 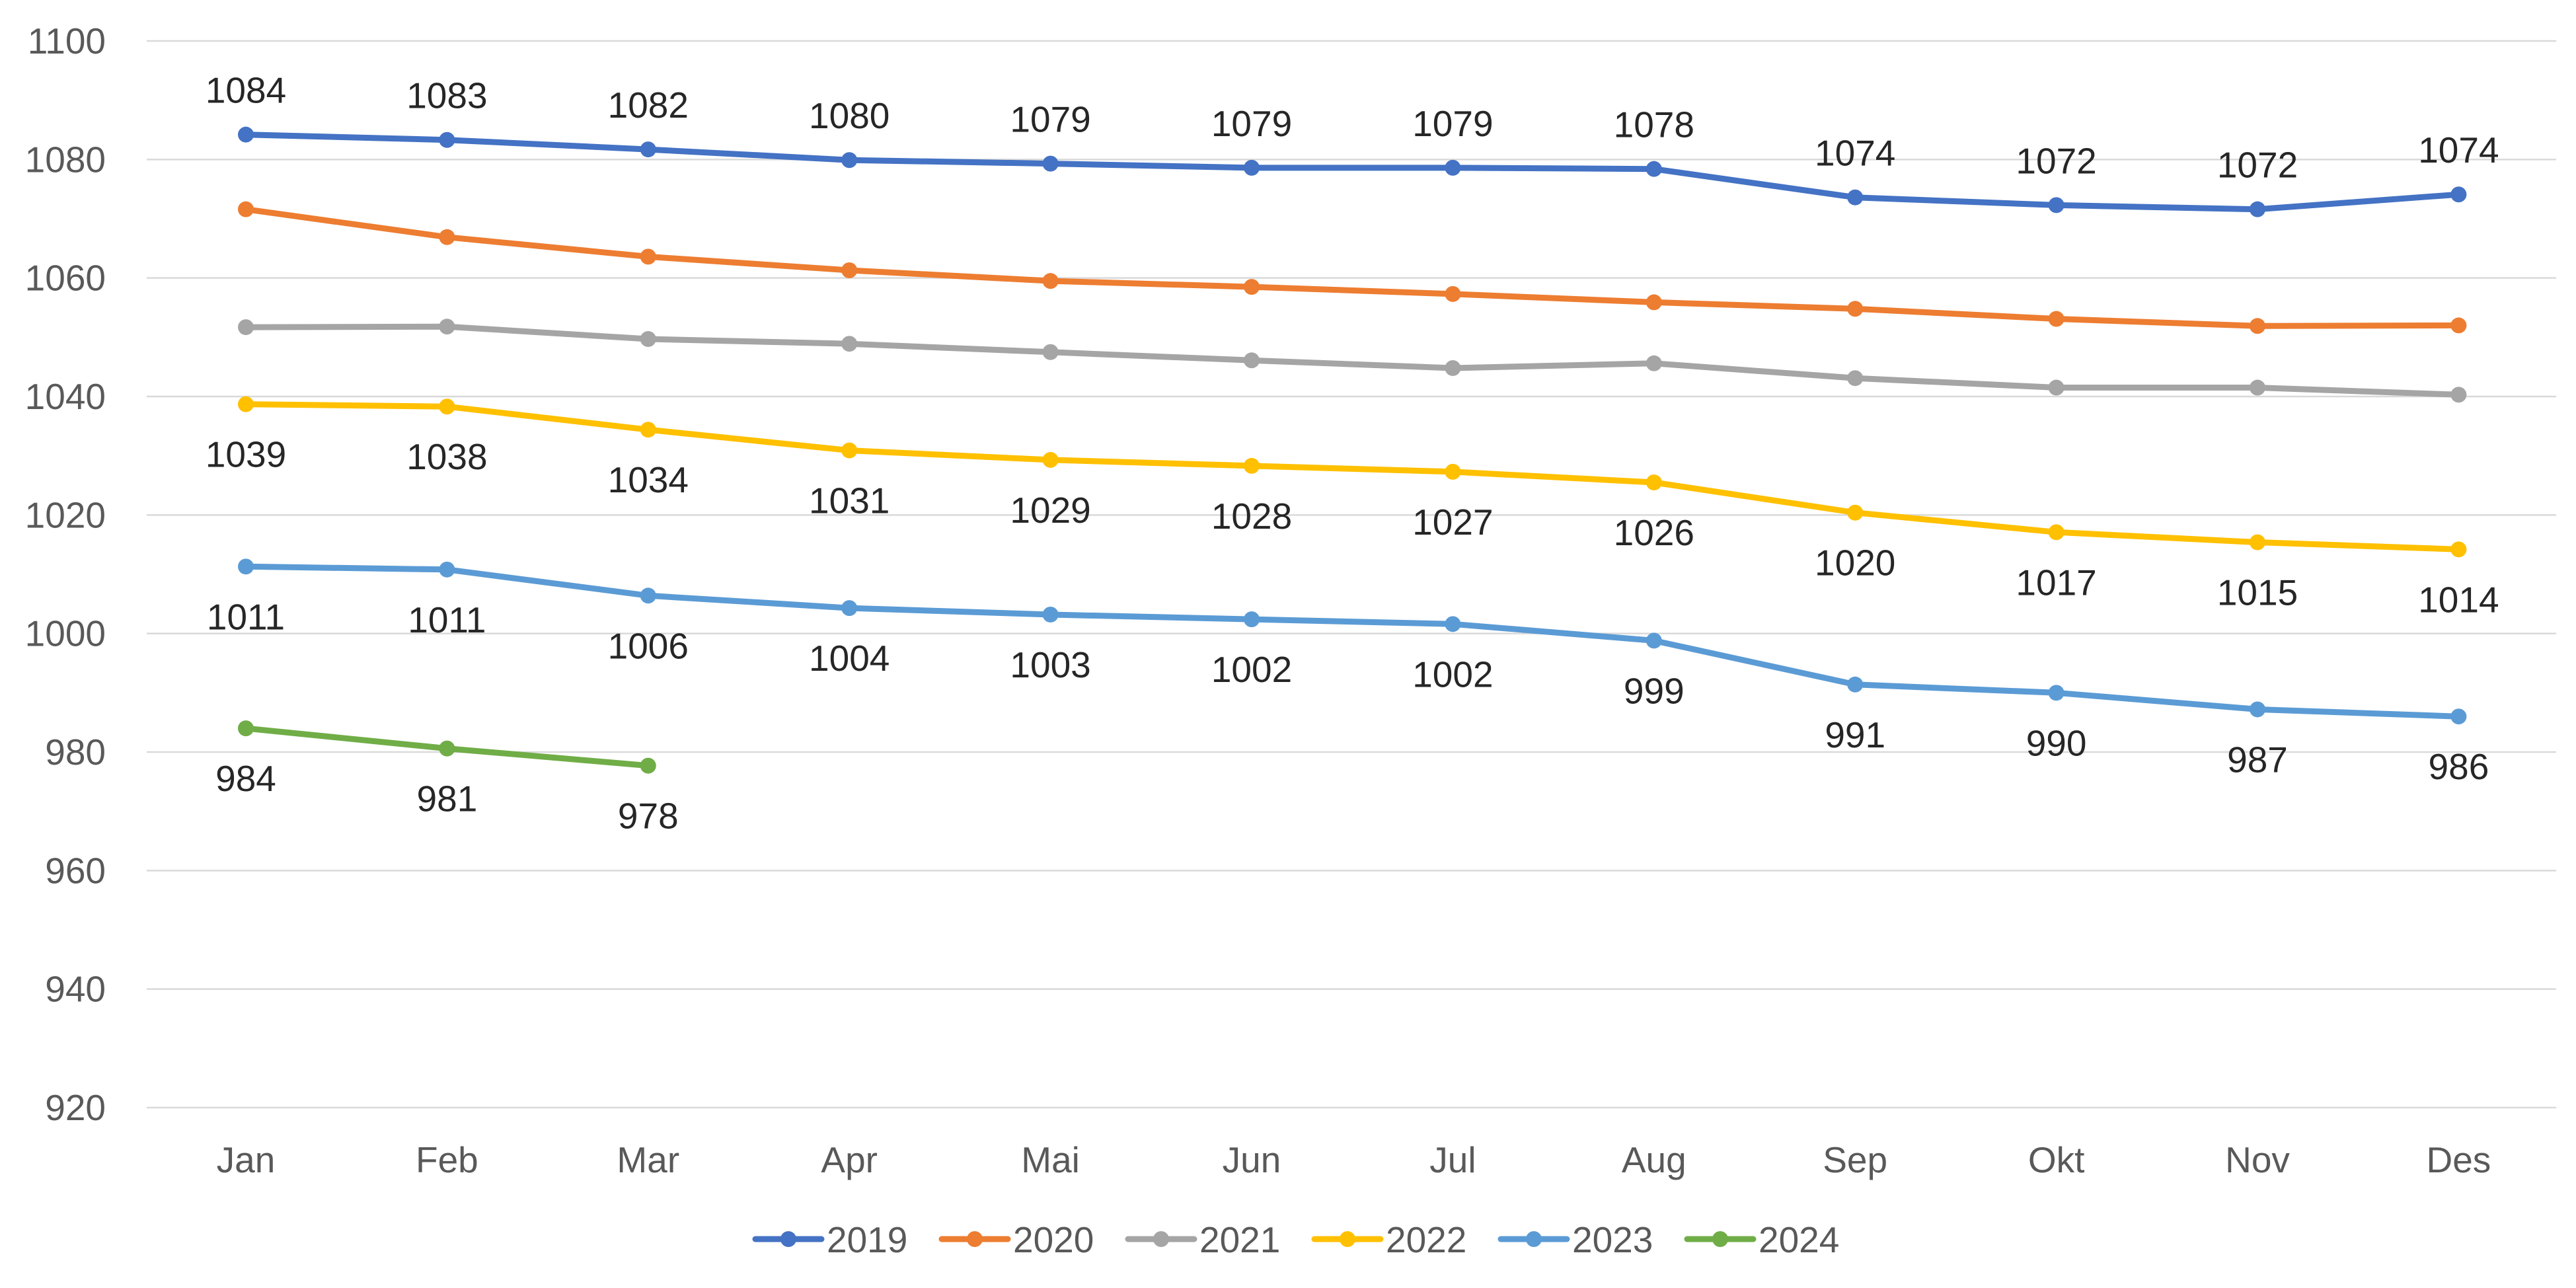 I want to click on series-line-2022, so click(x=1352, y=476).